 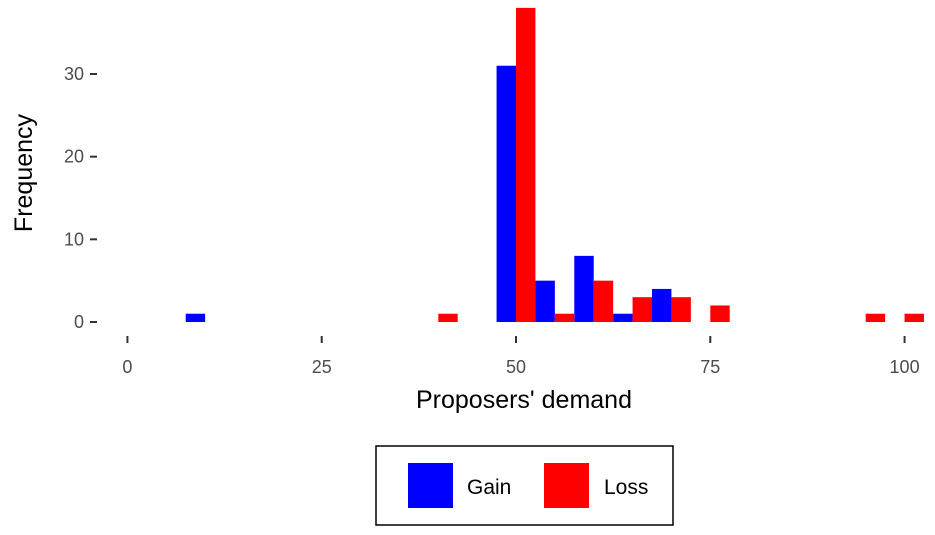 What do you see at coordinates (74, 239) in the screenshot?
I see `y-tick-label-10: 10` at bounding box center [74, 239].